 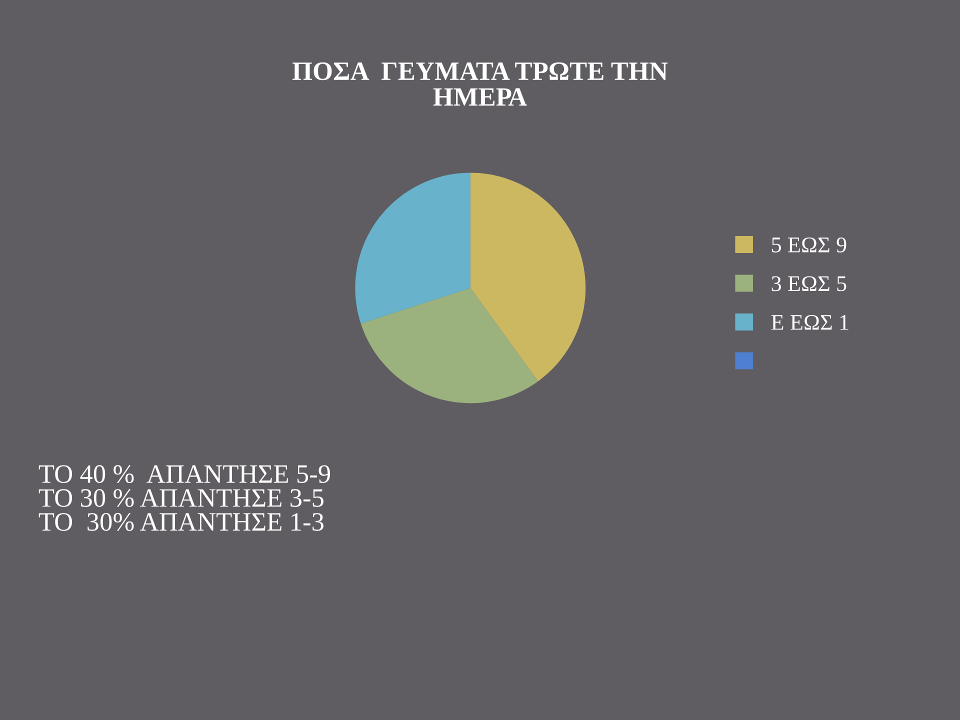 What do you see at coordinates (184, 498) in the screenshot?
I see `text: ΤΟ 40 % ΑΠΑΝΤΗΣΕ 5-9 ΤΟ 30 % ΑΠΑΝΤΗΣΕ 3-5 ΤΟ 30% ΑΠΑΝΤΗΣΕ 1-3` at bounding box center [184, 498].